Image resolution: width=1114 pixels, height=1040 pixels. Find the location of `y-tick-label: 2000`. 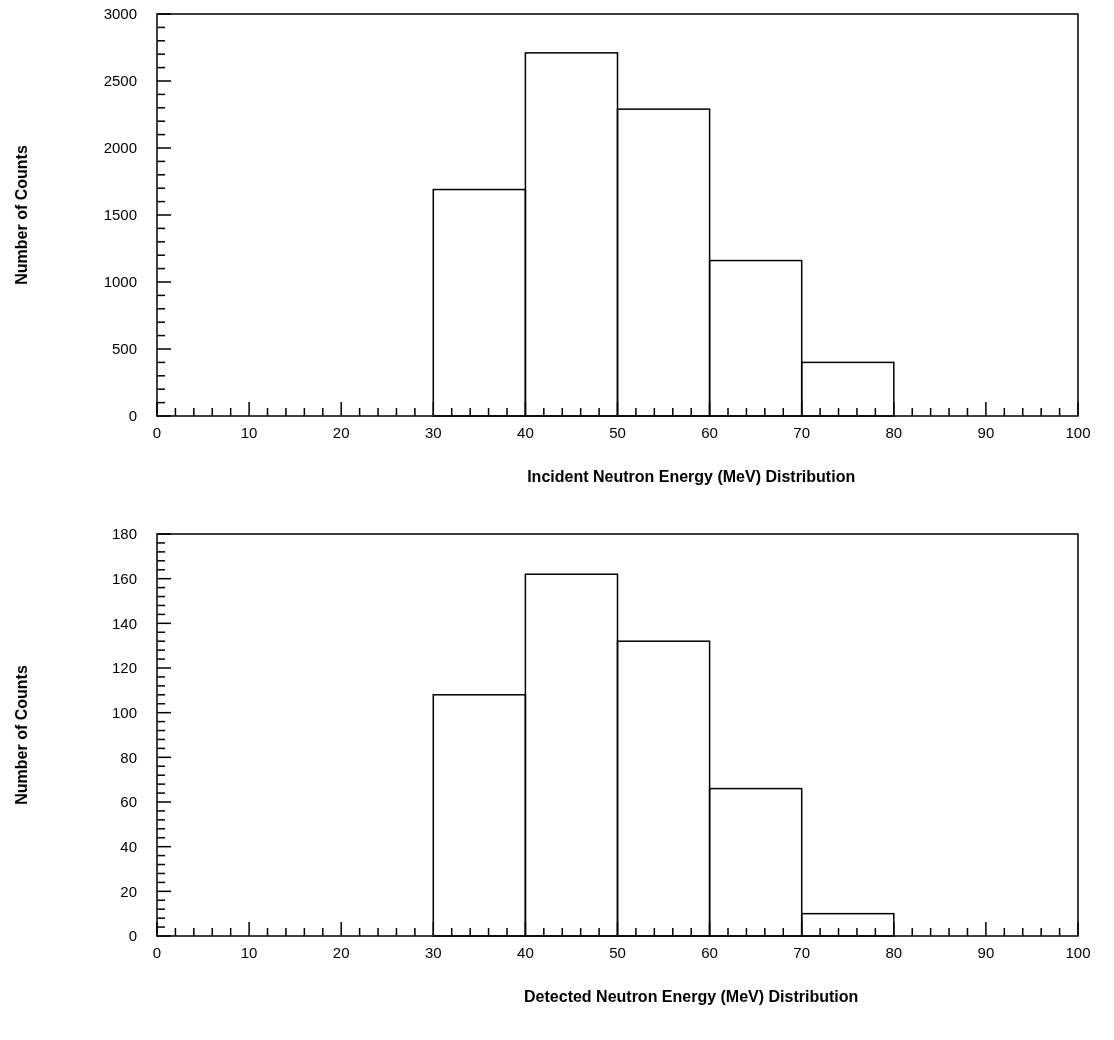

y-tick-label: 2000 is located at coordinates (120, 148).